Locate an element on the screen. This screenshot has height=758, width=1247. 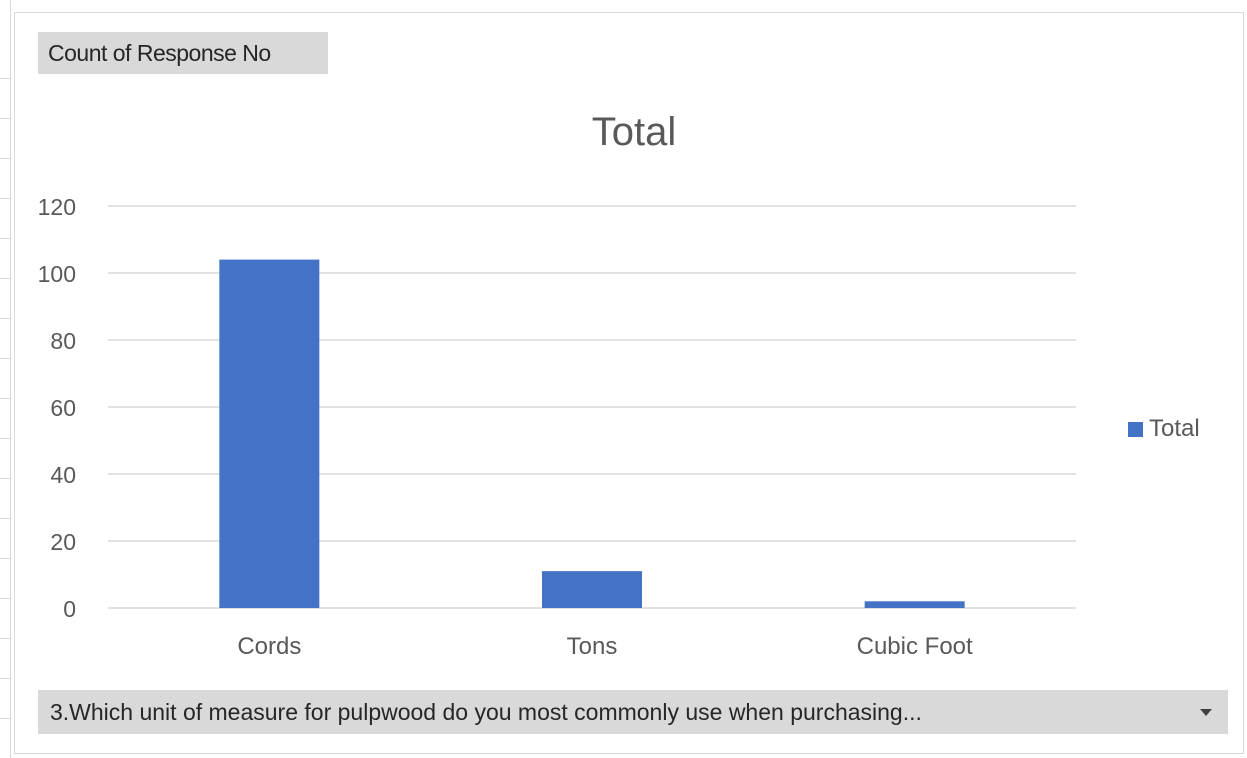
legend-label: Total is located at coordinates (1174, 428).